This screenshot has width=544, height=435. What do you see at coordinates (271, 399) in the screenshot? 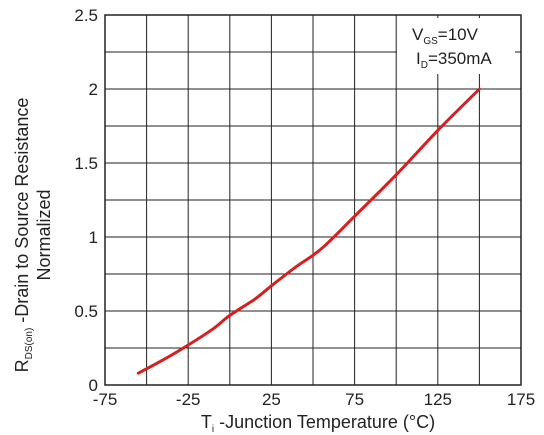
I see `x-tick-label: 25` at bounding box center [271, 399].